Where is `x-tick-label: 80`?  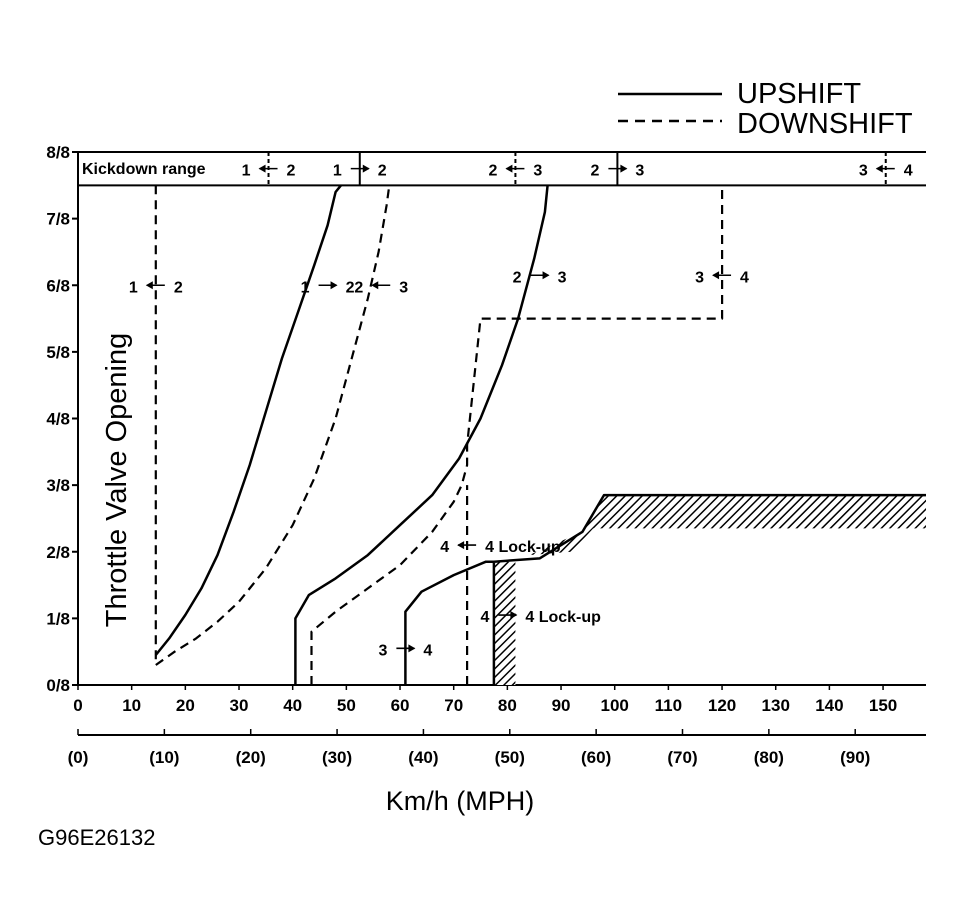 x-tick-label: 80 is located at coordinates (507, 705).